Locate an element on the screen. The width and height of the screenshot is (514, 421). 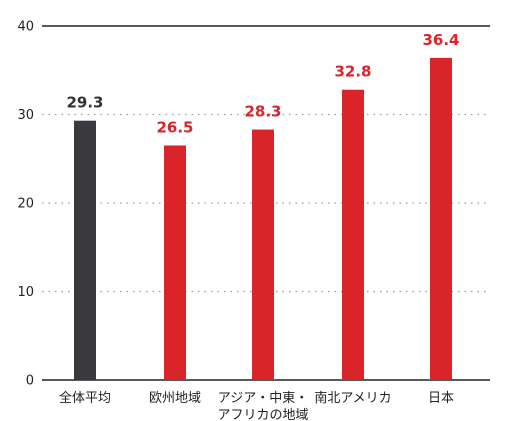
x-tick-label: アフリカの地域 is located at coordinates (262, 414).